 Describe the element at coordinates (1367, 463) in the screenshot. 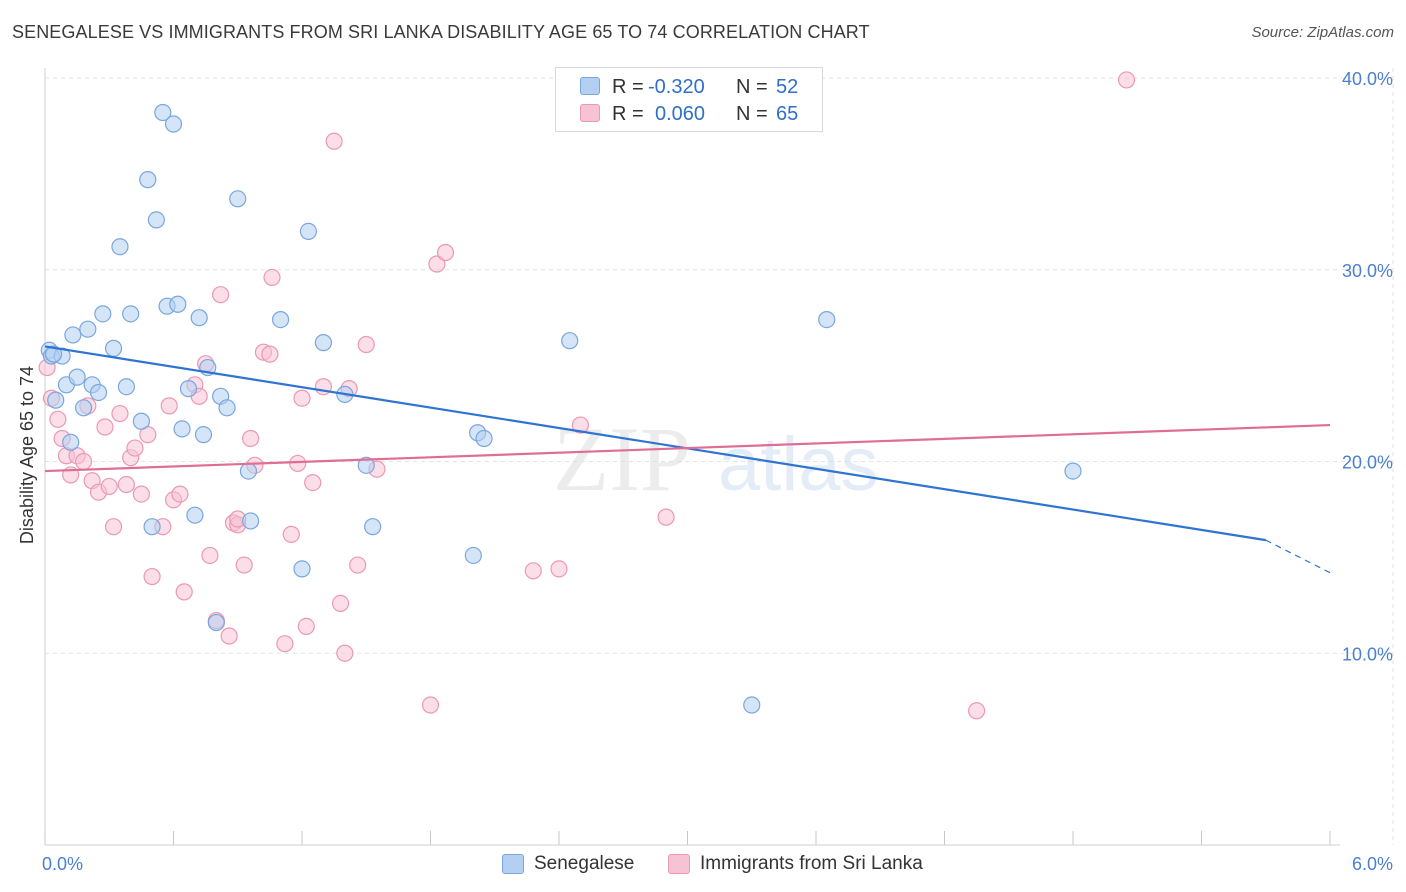

I see `y-tick-label: 20.0%` at that location.